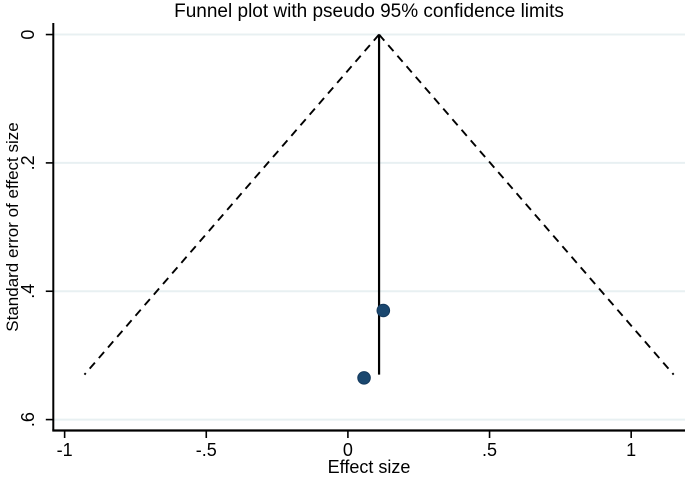  Describe the element at coordinates (631, 450) in the screenshot. I see `x-tick-label: 1` at that location.